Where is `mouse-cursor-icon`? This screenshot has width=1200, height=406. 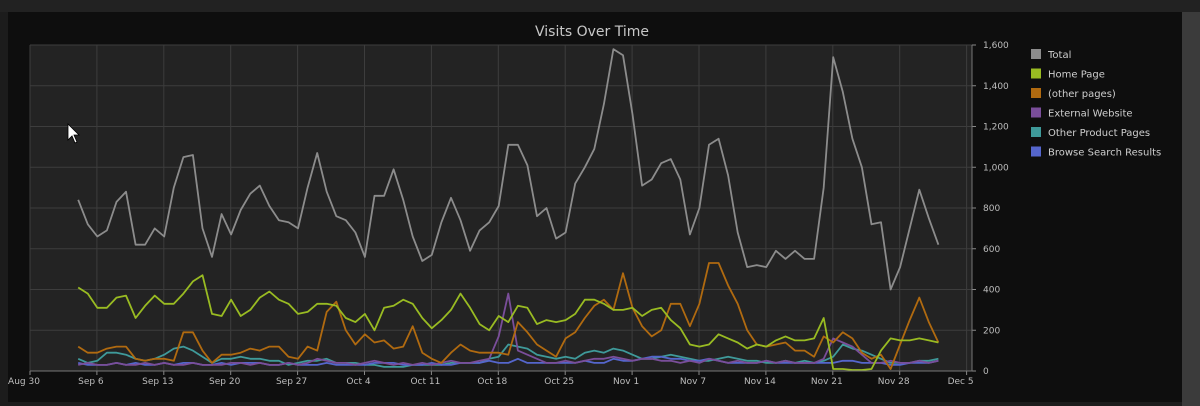 mouse-cursor-icon is located at coordinates (73, 133).